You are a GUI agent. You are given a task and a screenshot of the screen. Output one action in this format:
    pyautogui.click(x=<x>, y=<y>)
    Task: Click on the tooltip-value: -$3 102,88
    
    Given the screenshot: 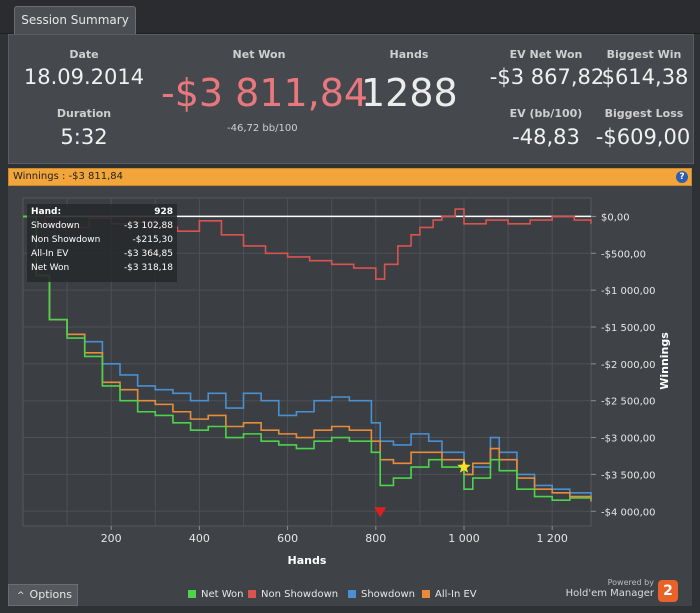 What is the action you would take?
    pyautogui.click(x=148, y=226)
    